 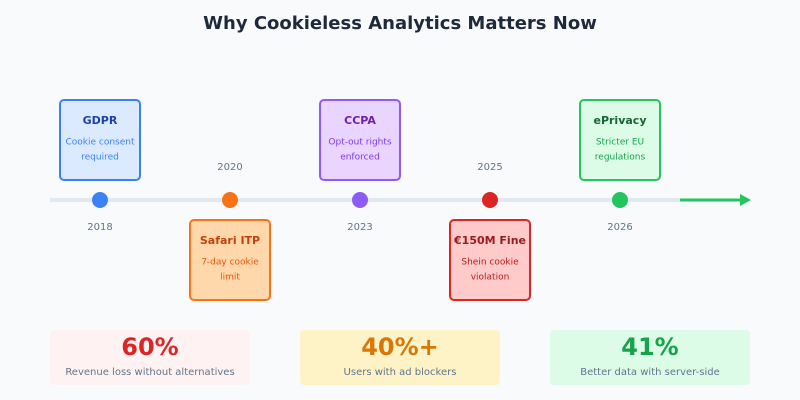 What do you see at coordinates (230, 278) in the screenshot?
I see `event-description: limit` at bounding box center [230, 278].